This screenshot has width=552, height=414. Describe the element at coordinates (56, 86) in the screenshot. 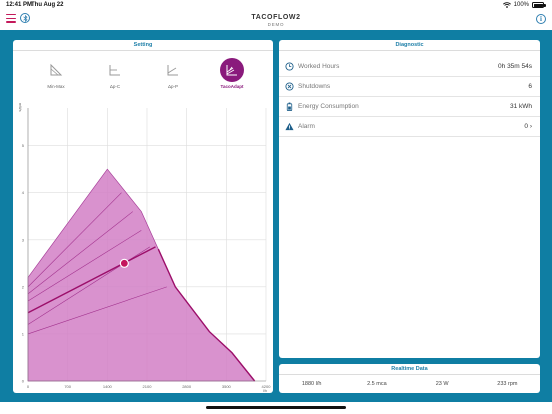

I see `mode-label: Min-Max` at that location.